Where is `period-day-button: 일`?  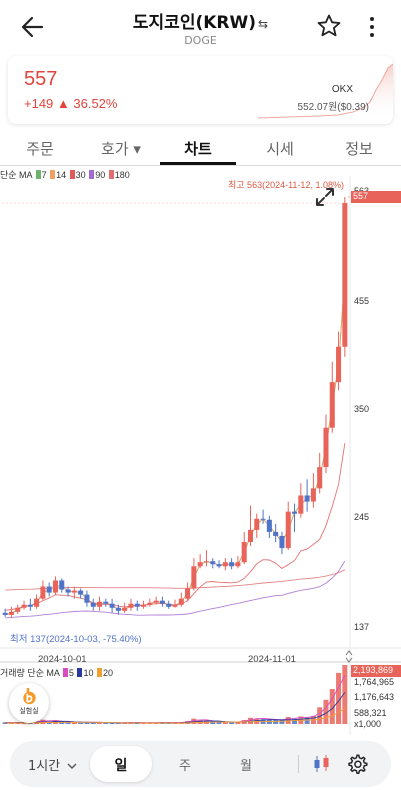
period-day-button: 일 is located at coordinates (121, 764).